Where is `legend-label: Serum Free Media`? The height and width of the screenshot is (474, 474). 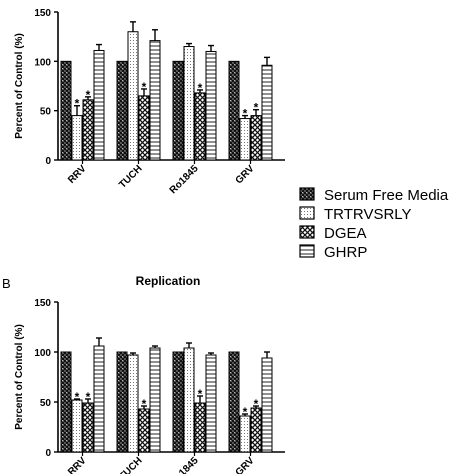 legend-label: Serum Free Media is located at coordinates (386, 195).